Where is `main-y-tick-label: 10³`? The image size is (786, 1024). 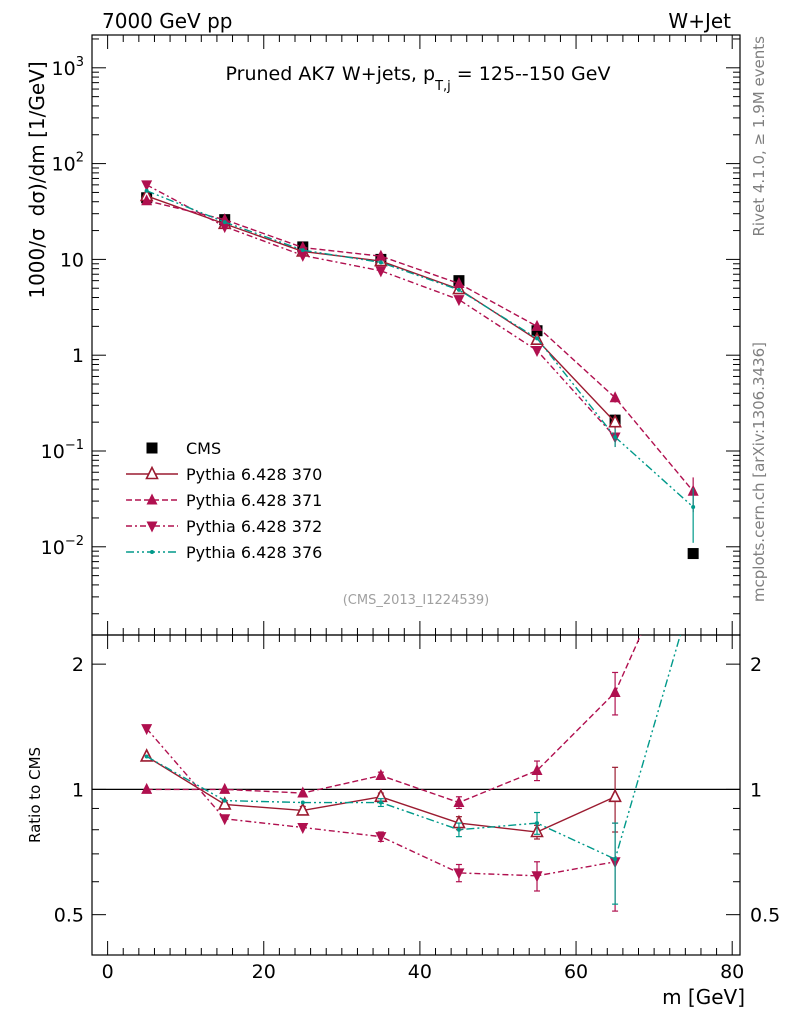 main-y-tick-label: 10³ is located at coordinates (68, 67).